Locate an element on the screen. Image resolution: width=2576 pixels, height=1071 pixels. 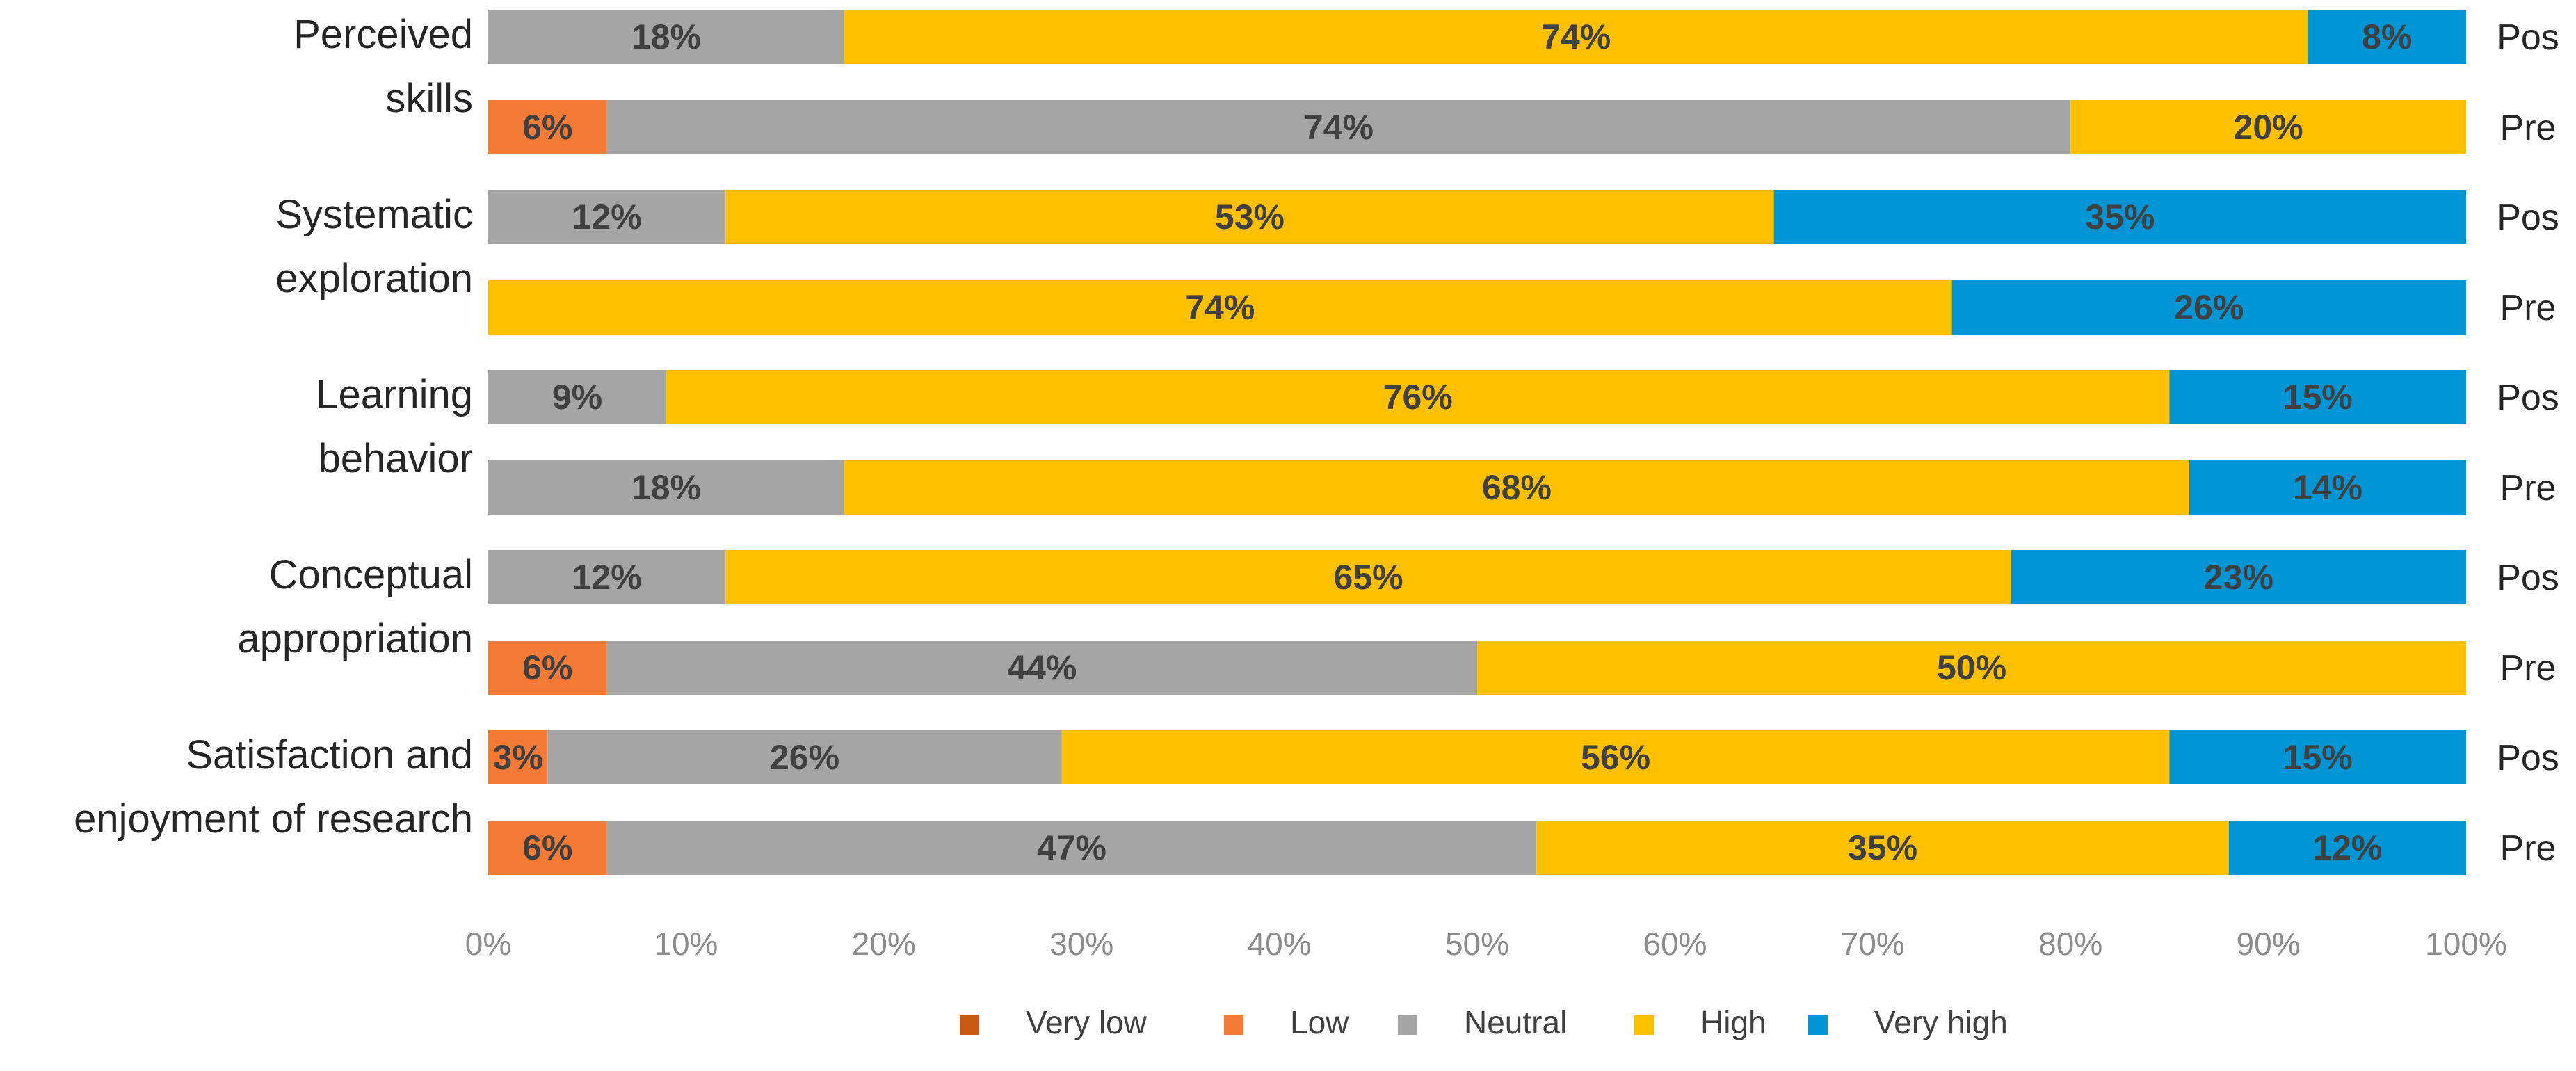
x-tick-label-40: 40% is located at coordinates (1280, 944).